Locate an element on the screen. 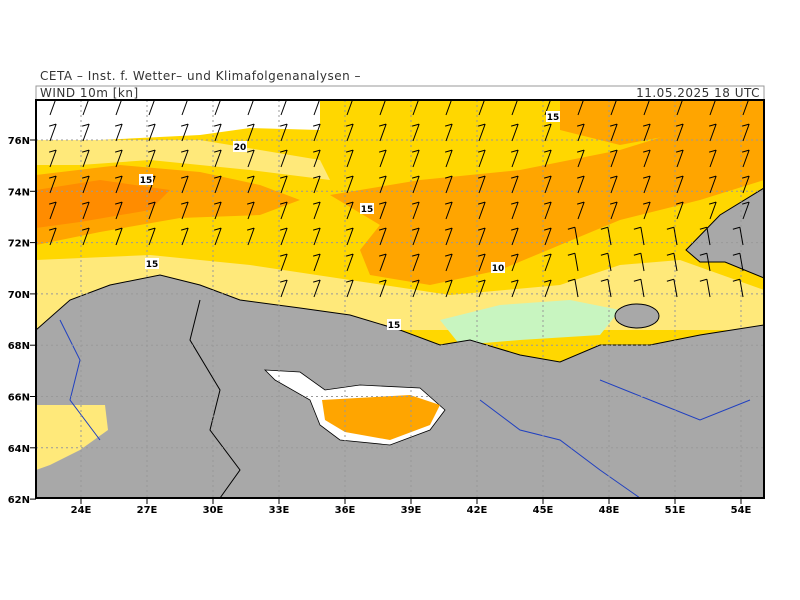 The image size is (800, 600). lat-label: 72N is located at coordinates (19, 244).